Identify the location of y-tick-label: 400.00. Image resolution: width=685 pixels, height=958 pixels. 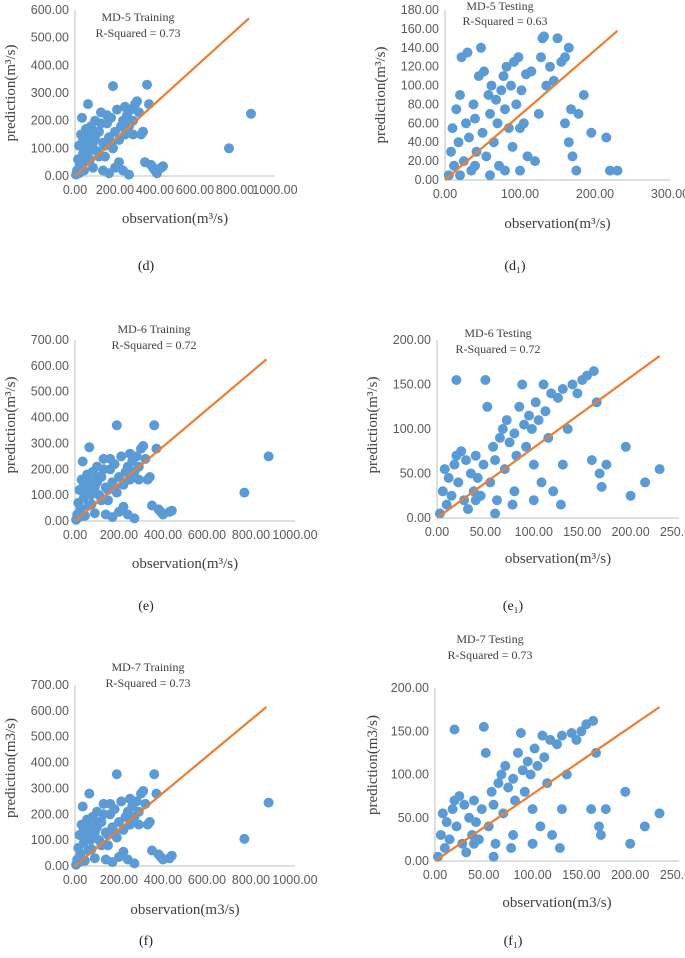
(50, 418).